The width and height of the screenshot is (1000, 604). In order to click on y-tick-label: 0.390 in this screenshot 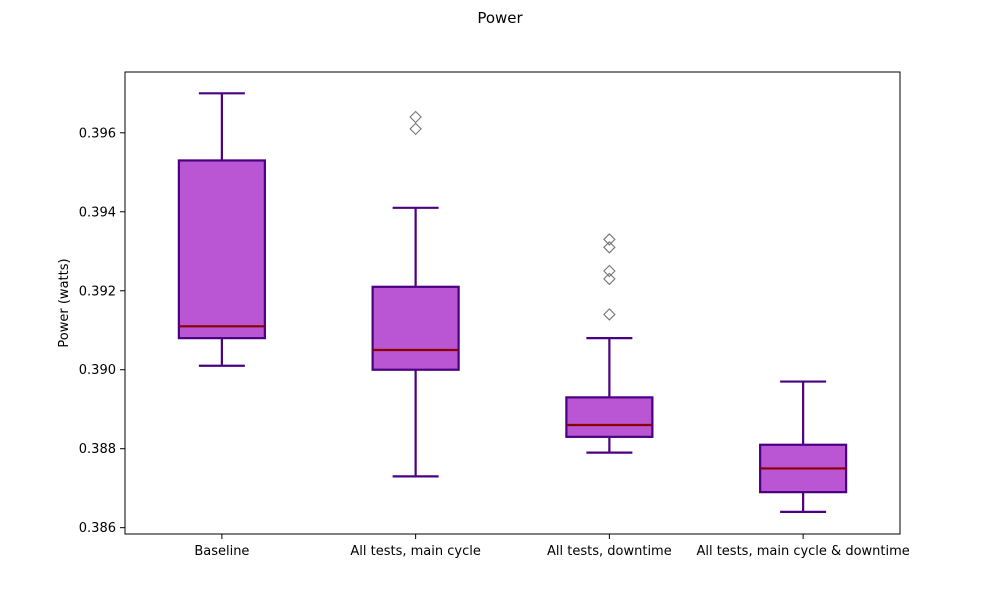, I will do `click(97, 370)`.